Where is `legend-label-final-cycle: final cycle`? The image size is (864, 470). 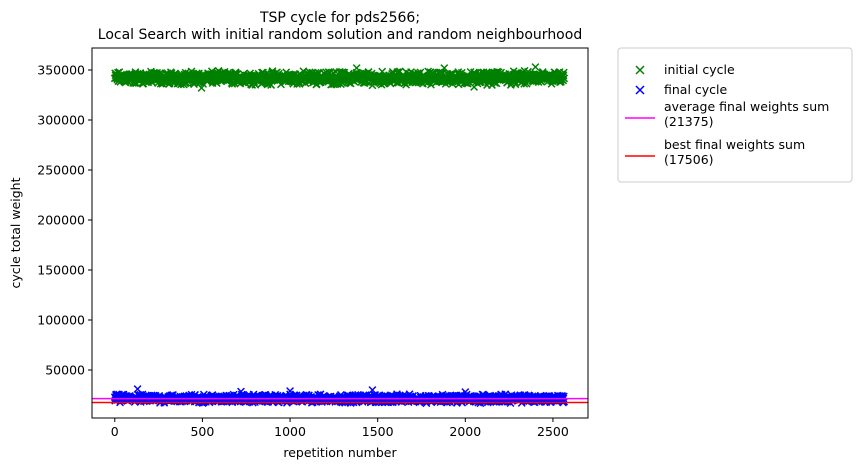
legend-label-final-cycle: final cycle is located at coordinates (696, 89).